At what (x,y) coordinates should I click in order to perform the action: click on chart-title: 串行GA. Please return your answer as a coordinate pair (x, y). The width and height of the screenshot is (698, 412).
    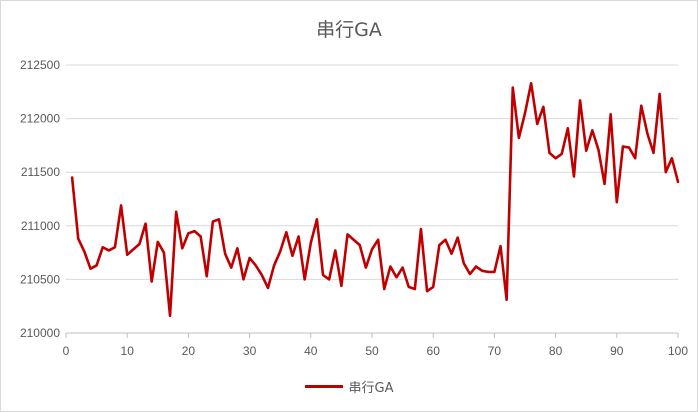
    Looking at the image, I should click on (349, 30).